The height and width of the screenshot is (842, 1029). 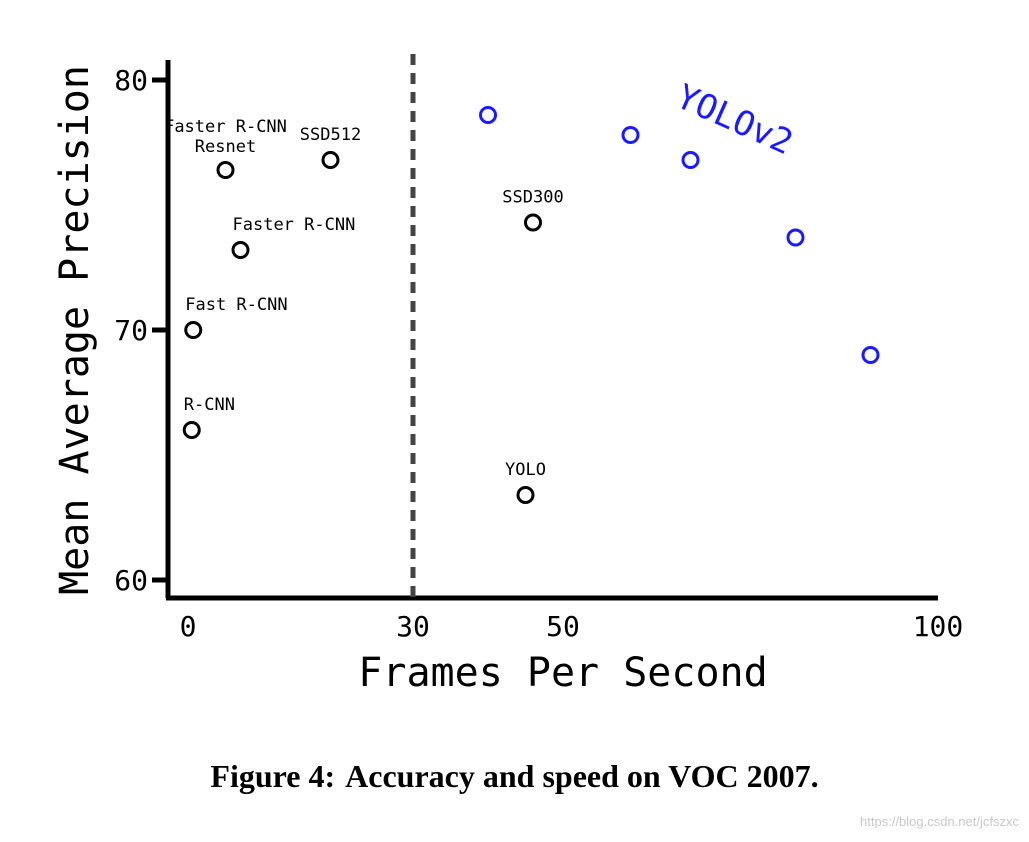 I want to click on x-ticks: 0 30 50 100, so click(x=572, y=626).